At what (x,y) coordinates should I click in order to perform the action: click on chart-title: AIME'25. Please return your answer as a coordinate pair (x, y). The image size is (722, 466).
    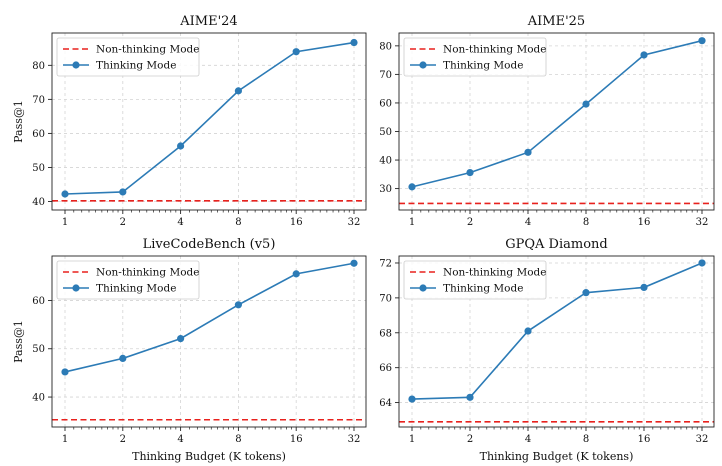
    Looking at the image, I should click on (556, 21).